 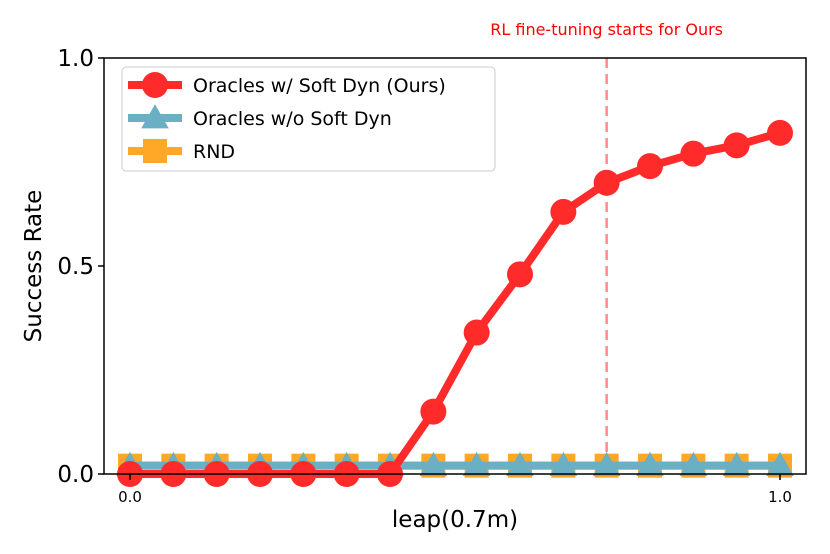 I want to click on annotation-text: RL fine-tuning starts for Ours, so click(x=606, y=29).